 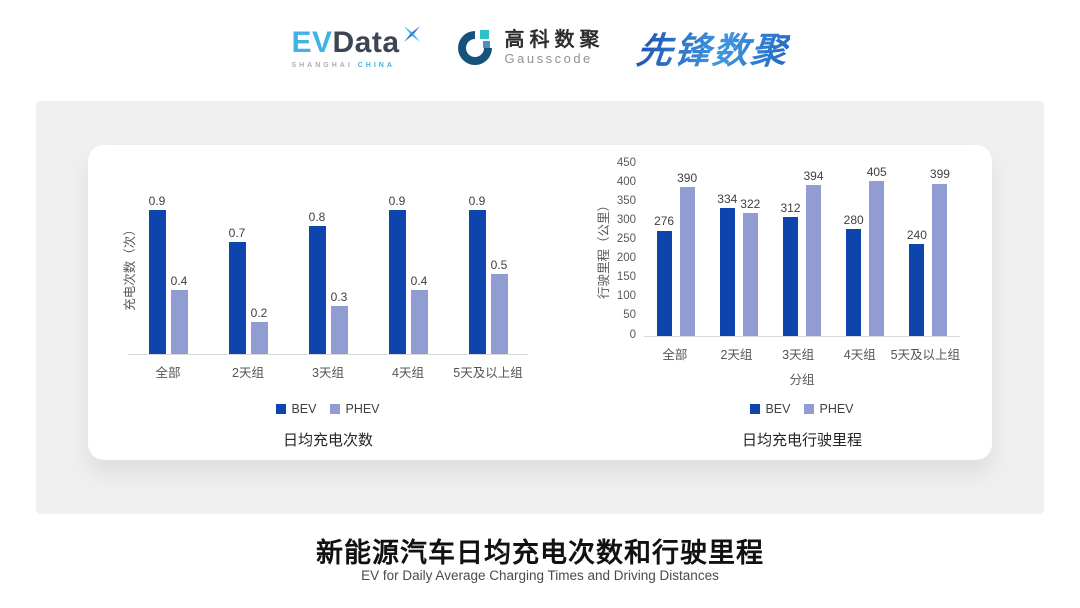 What do you see at coordinates (620, 248) in the screenshot?
I see `y-axis-ticks: 0 50 100 150 200 250 300 350 400 450` at bounding box center [620, 248].